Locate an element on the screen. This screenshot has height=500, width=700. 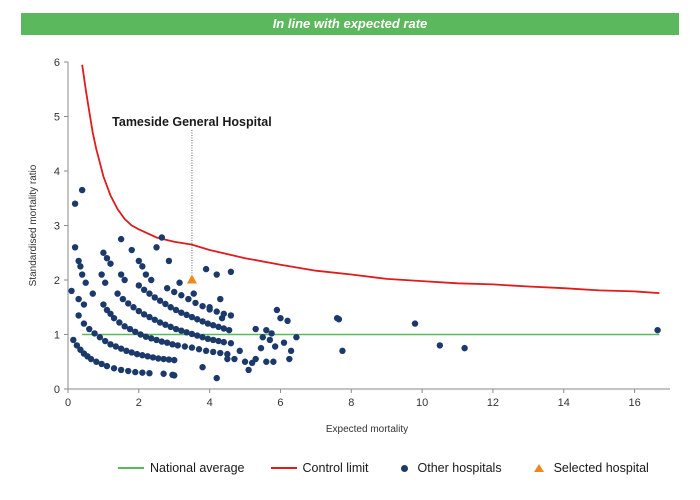
x-tick-label: 12 is located at coordinates (493, 403).